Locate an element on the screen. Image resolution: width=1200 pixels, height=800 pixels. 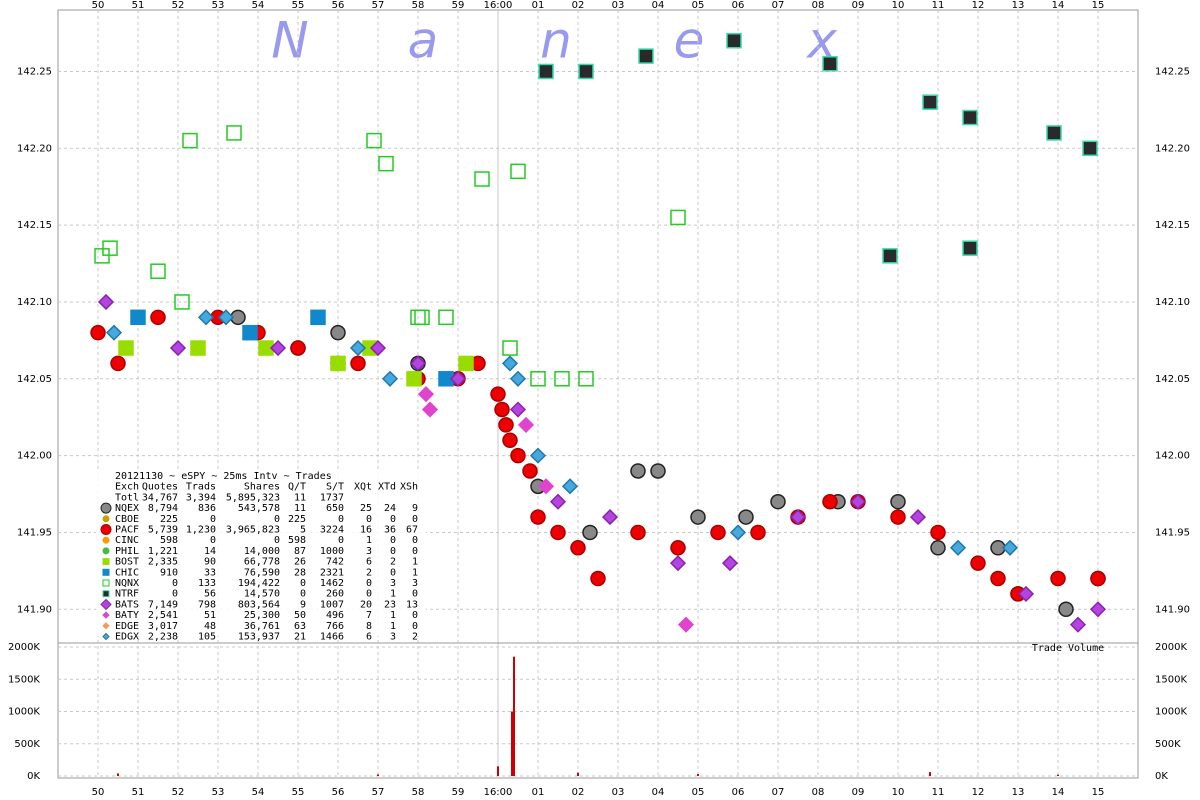
y-tick-label: 2000K is located at coordinates (1171, 647).